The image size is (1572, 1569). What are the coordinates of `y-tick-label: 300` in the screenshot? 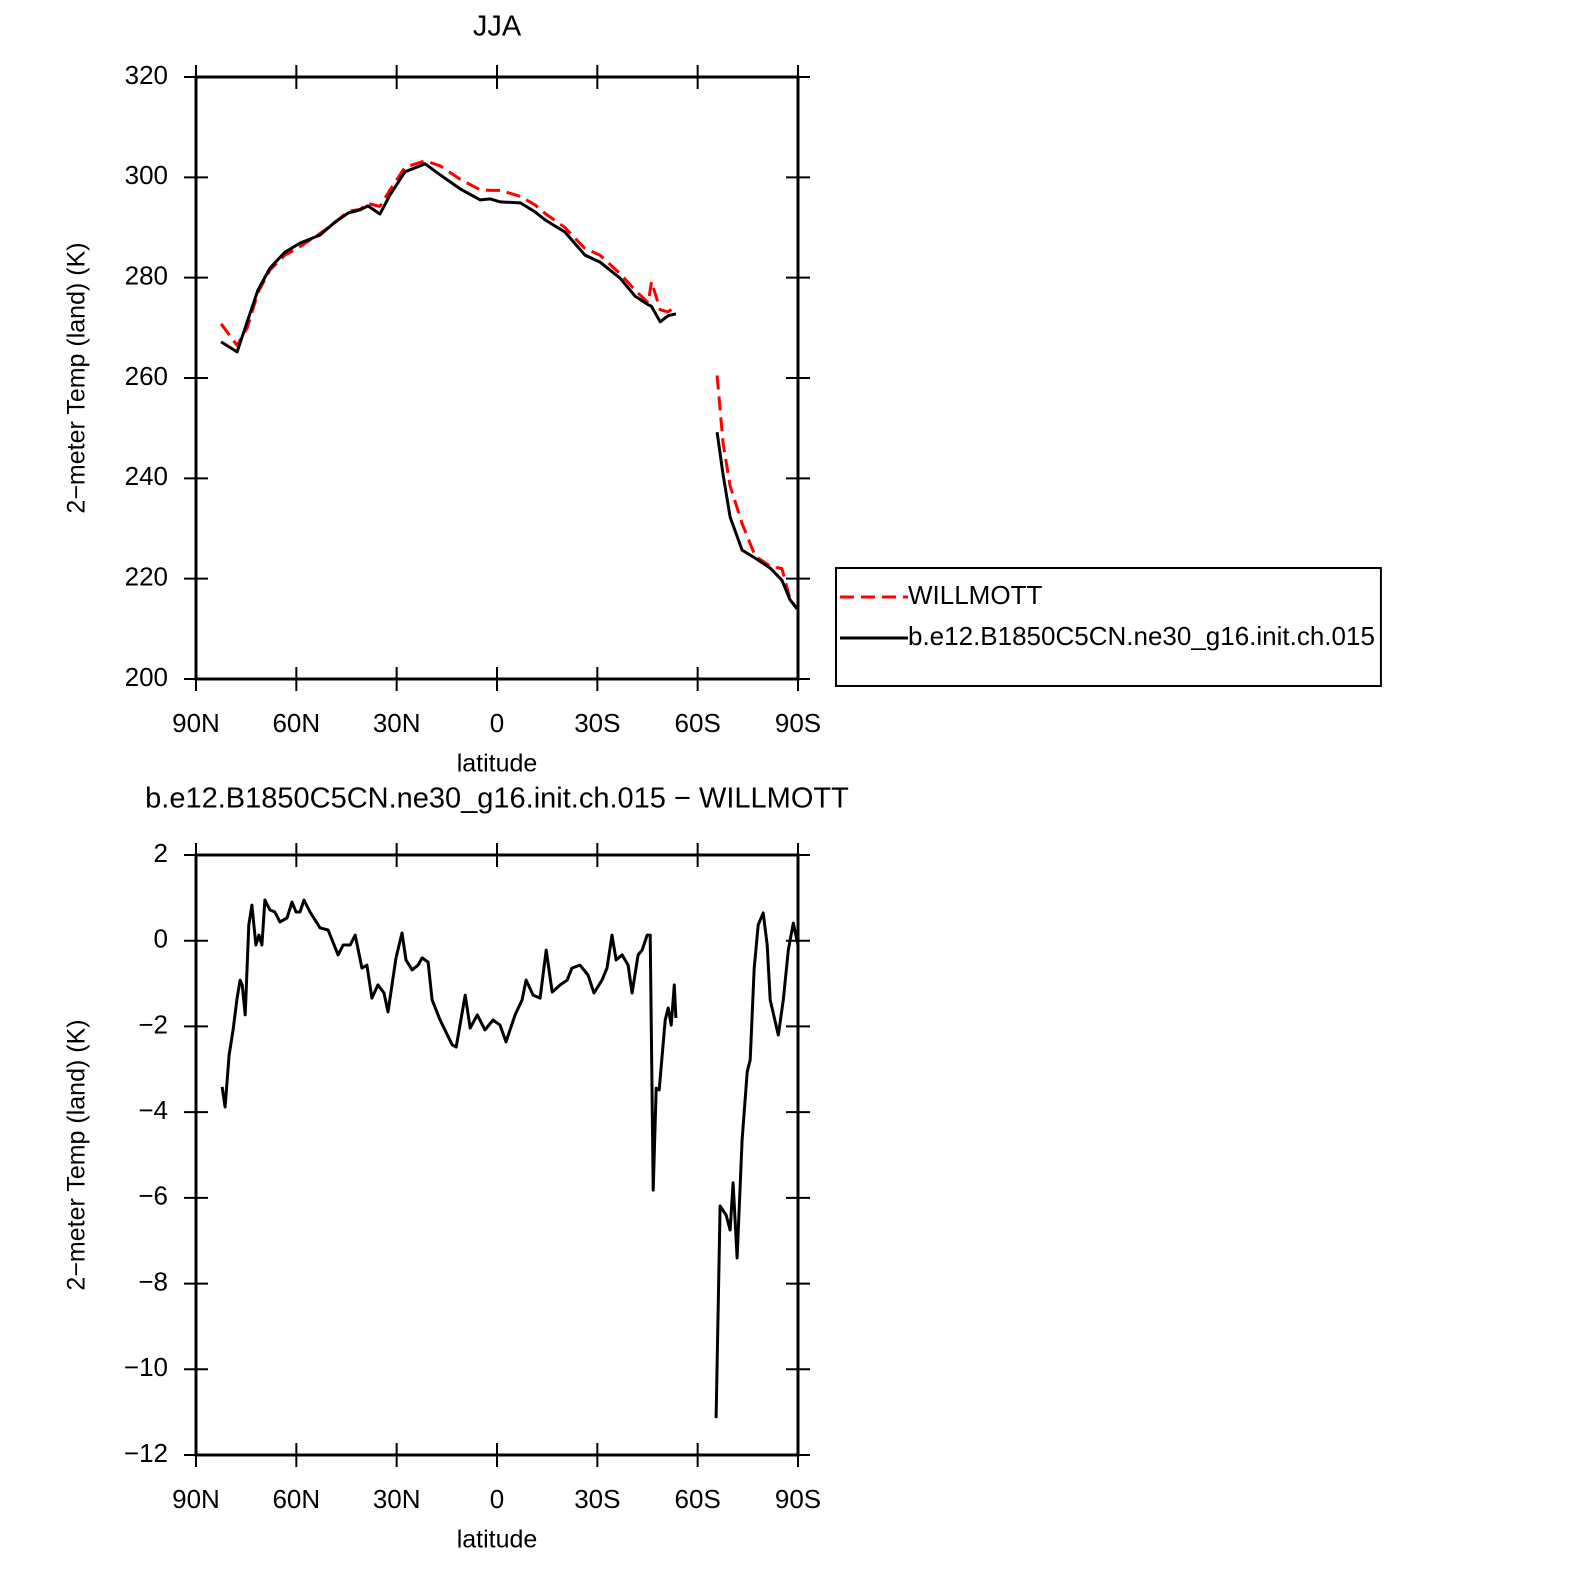 It's located at (146, 175).